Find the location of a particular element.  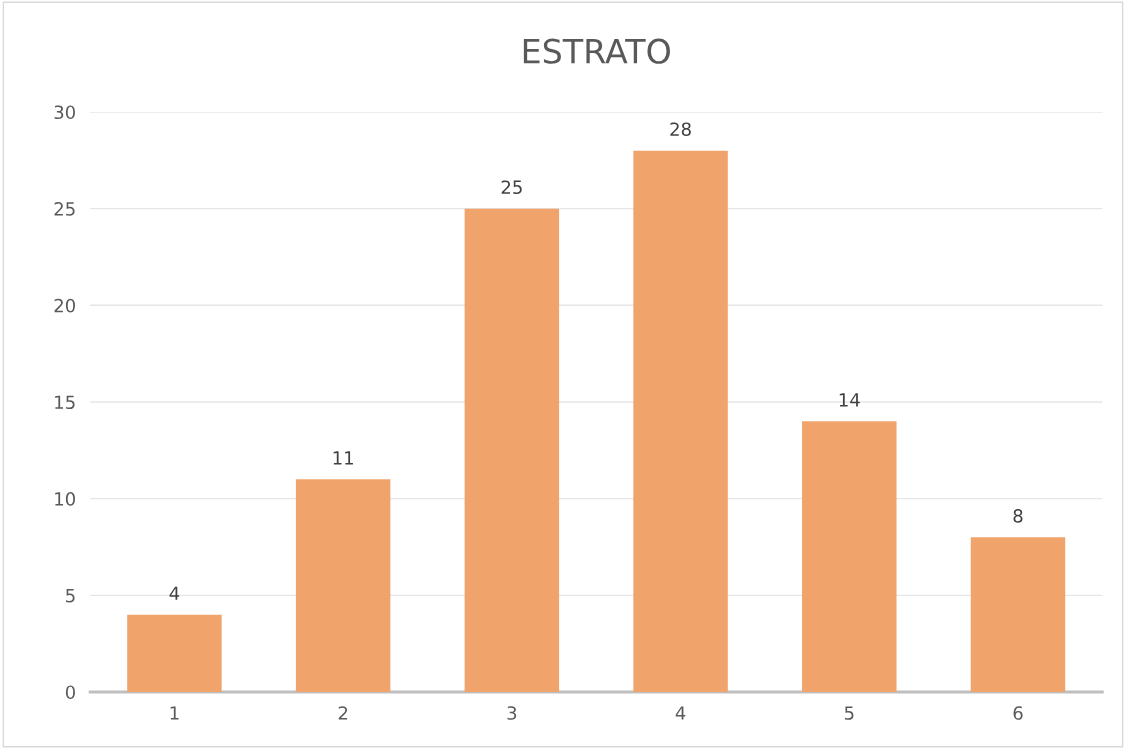

y-tick-label: 25 is located at coordinates (64, 209).